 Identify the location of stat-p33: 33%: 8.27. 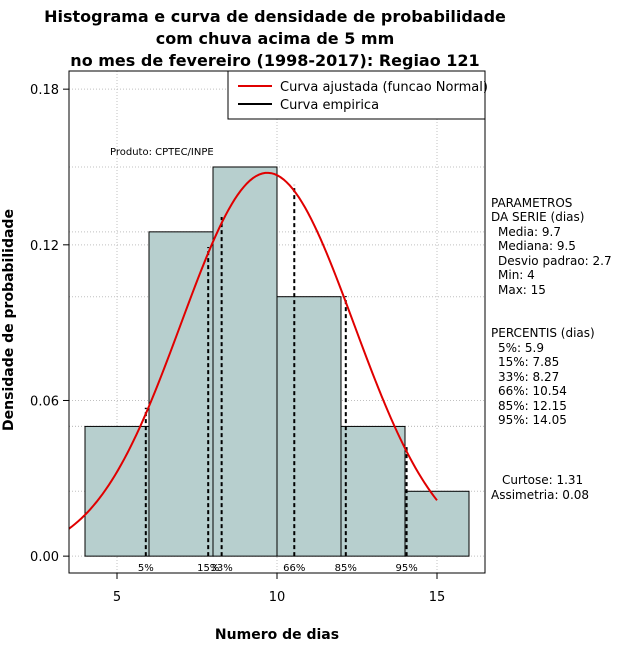
(528, 377).